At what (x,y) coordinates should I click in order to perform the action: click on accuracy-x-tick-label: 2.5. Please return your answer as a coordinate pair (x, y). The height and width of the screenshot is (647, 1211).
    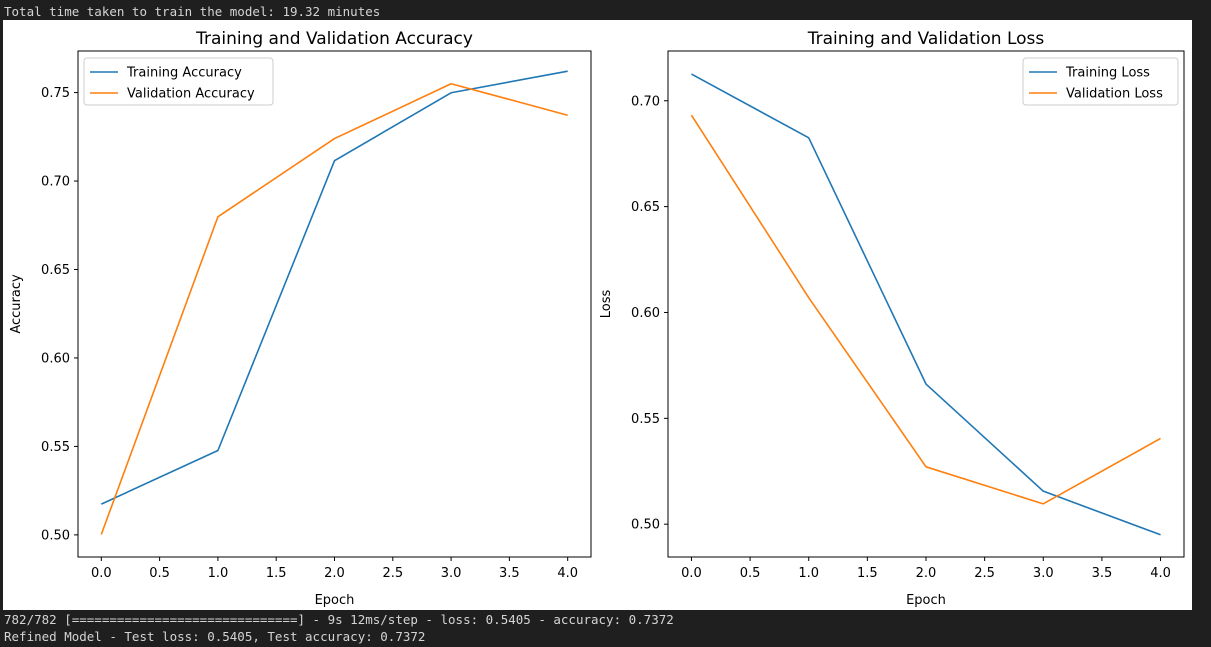
    Looking at the image, I should click on (392, 573).